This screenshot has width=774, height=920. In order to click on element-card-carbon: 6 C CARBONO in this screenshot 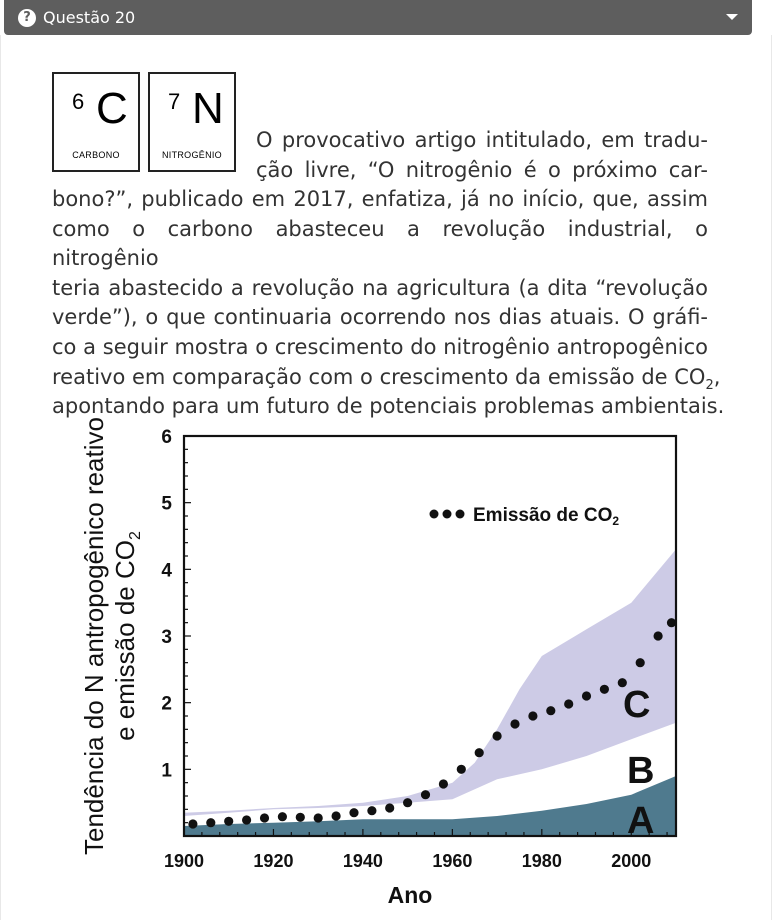, I will do `click(96, 122)`.